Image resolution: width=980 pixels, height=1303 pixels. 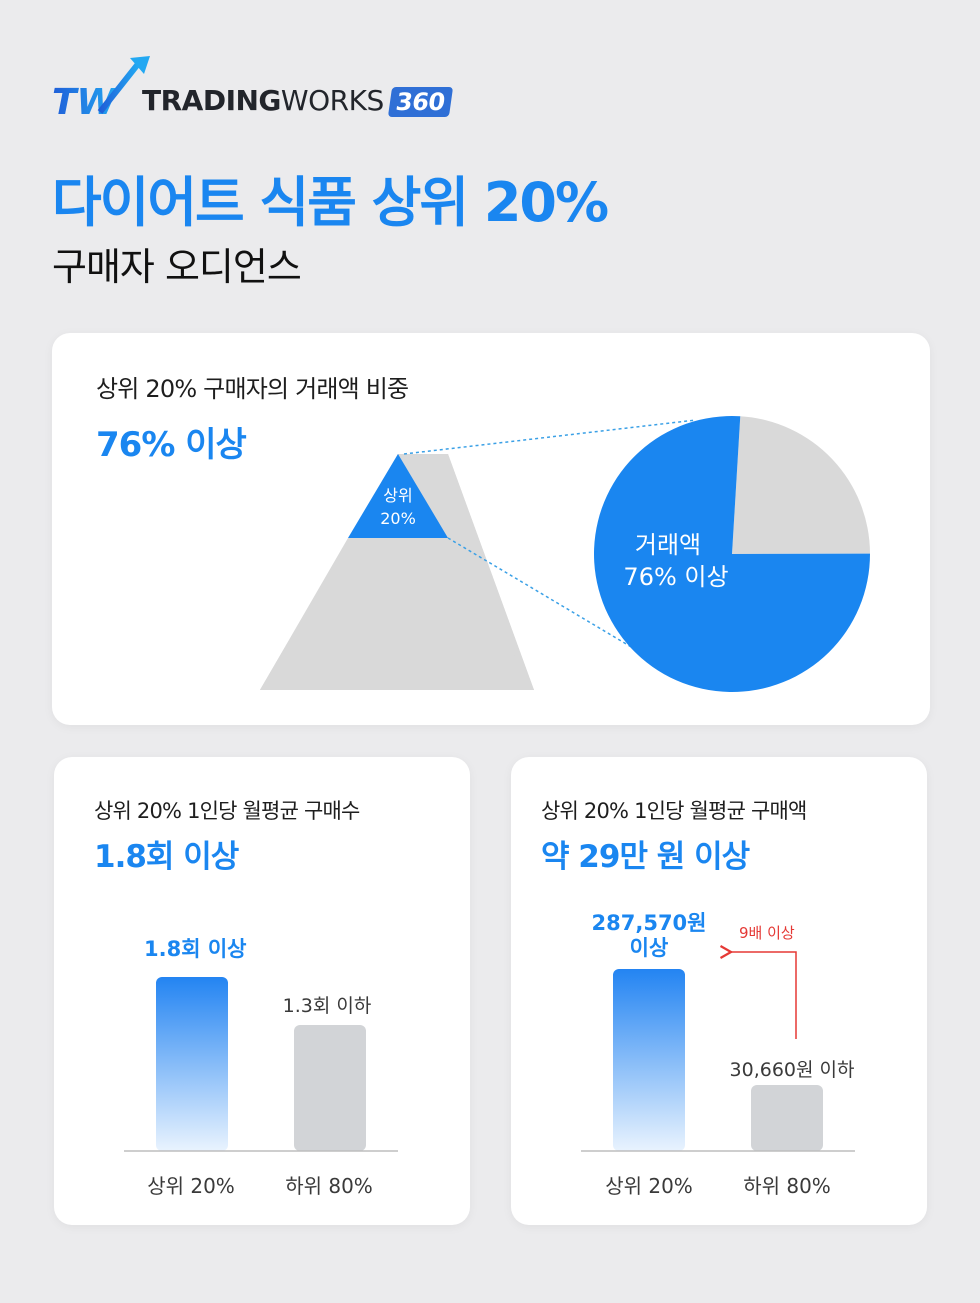 What do you see at coordinates (420, 102) in the screenshot?
I see `brand-badge: 360` at bounding box center [420, 102].